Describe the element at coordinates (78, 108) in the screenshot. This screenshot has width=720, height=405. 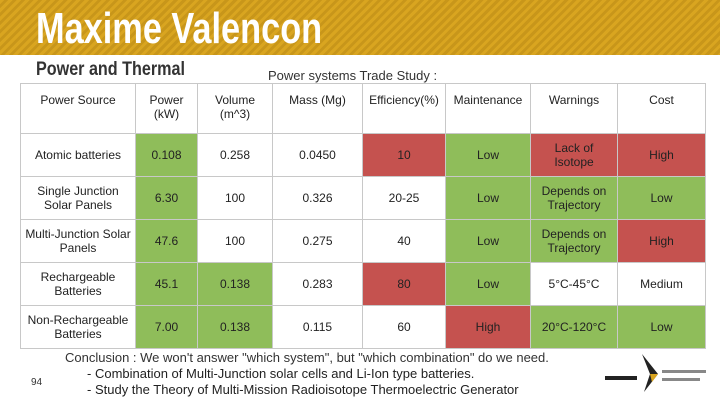
I see `column-header: Power Source` at that location.